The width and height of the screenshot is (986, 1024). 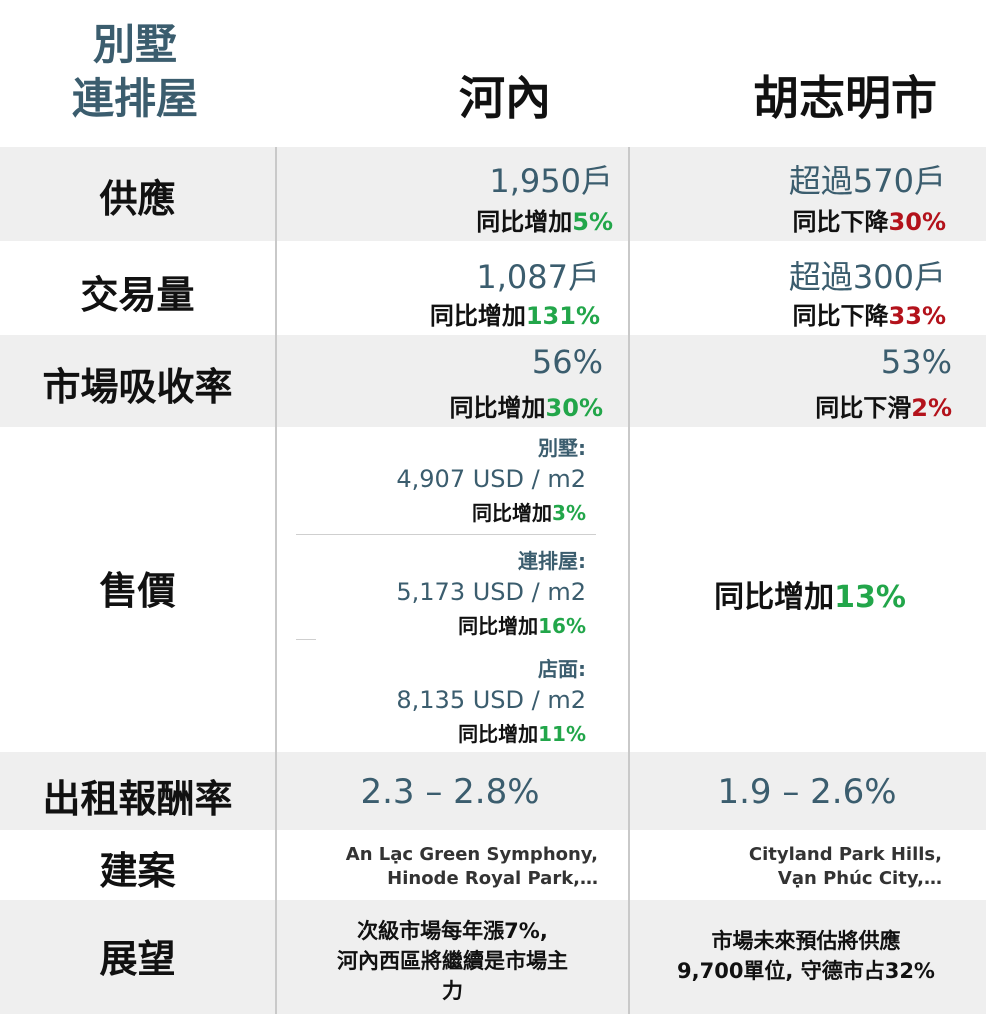 What do you see at coordinates (931, 408) in the screenshot?
I see `change-value: 2%` at bounding box center [931, 408].